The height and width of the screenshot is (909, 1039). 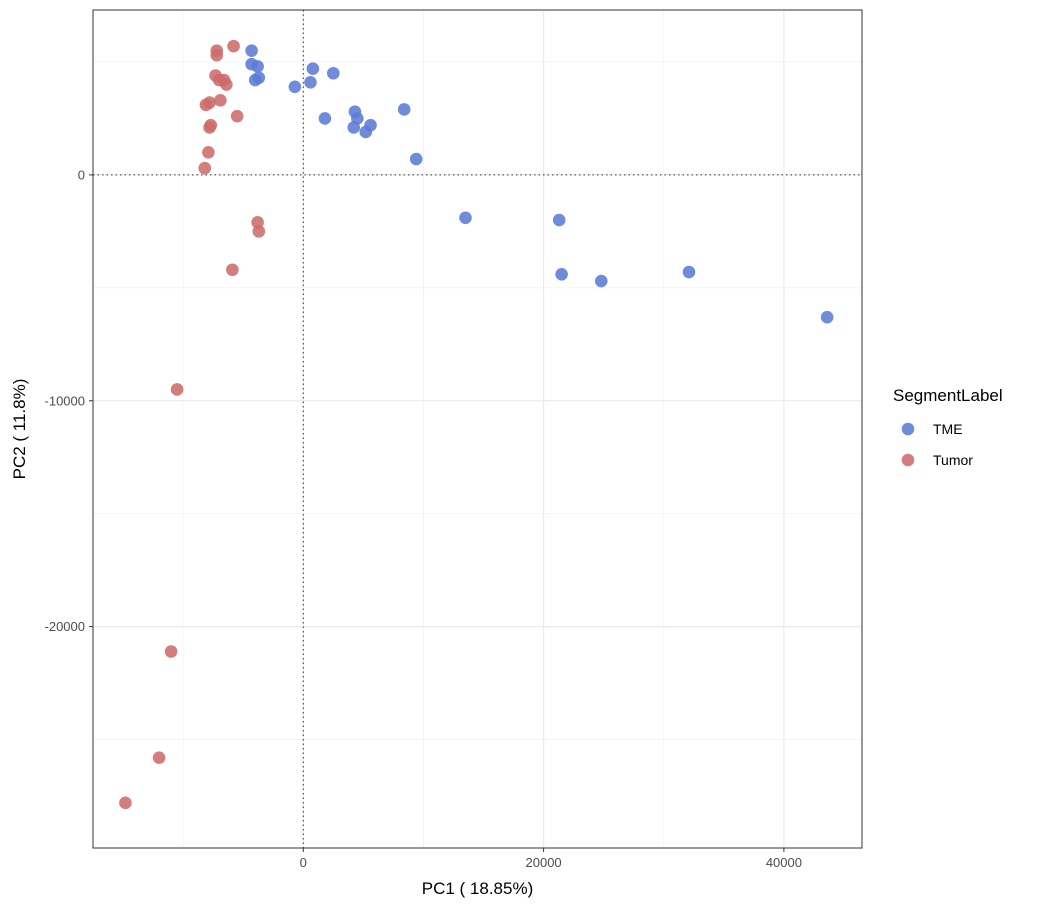 What do you see at coordinates (19, 429) in the screenshot?
I see `y-axis-title: PC2 ( 11.8%)` at bounding box center [19, 429].